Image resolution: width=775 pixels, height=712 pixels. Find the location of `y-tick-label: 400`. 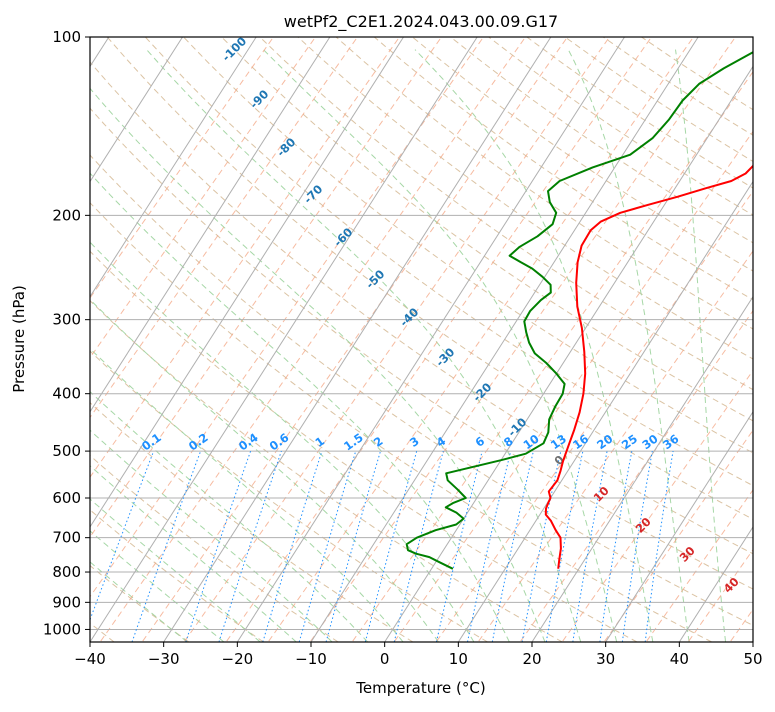

y-tick-label: 400 is located at coordinates (66, 394).